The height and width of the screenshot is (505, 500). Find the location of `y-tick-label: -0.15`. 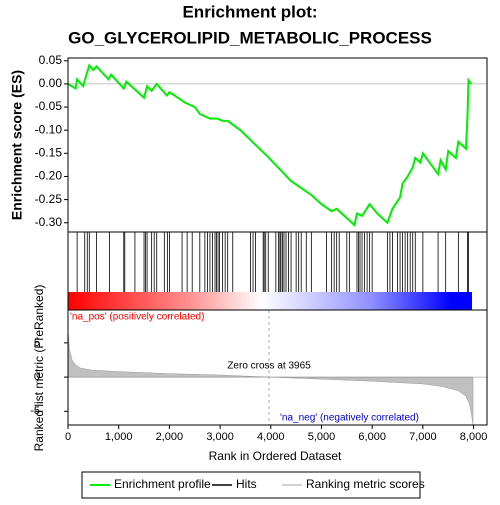

y-tick-label: -0.15 is located at coordinates (49, 153).